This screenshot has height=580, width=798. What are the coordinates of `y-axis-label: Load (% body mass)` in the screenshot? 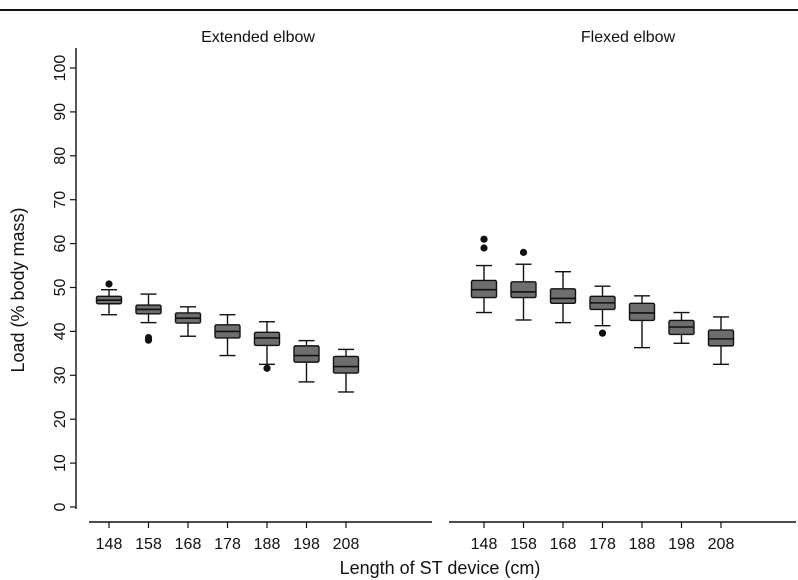 It's located at (18, 289).